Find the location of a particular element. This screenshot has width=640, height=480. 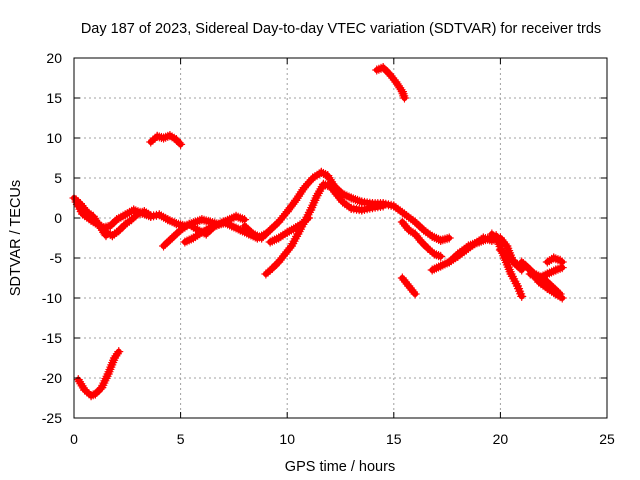

y-tick-label: -20 is located at coordinates (52, 378).